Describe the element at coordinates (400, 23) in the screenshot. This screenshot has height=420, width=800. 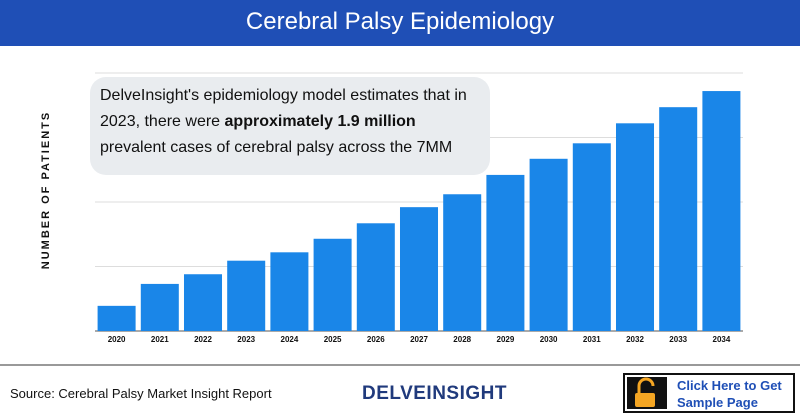
I see `header-title: Cerebral Palsy Epidemiology` at that location.